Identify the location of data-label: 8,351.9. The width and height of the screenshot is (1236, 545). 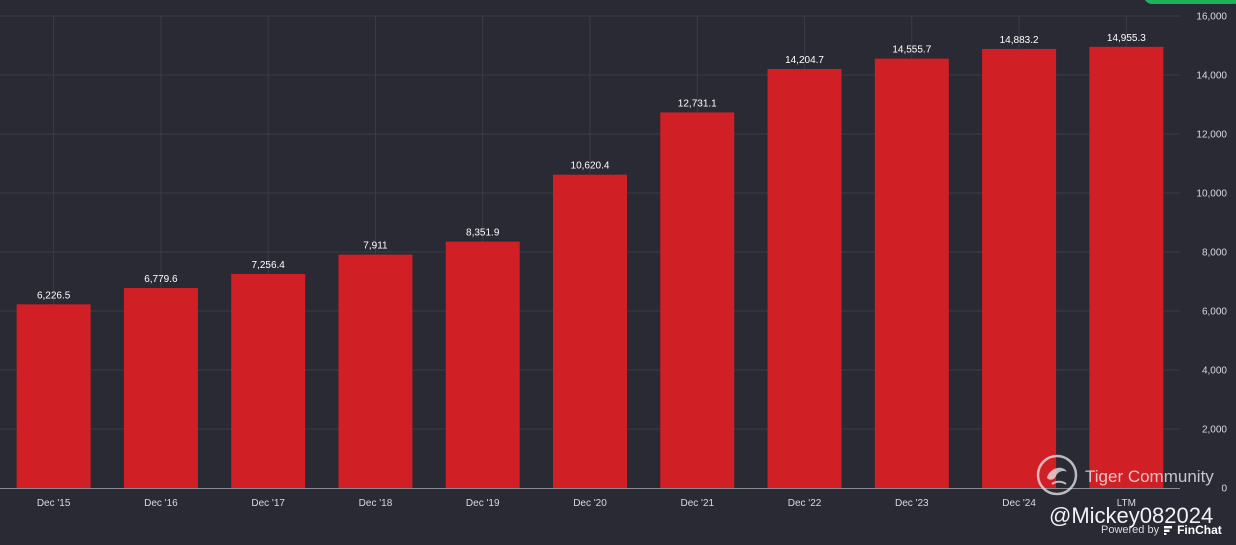
(483, 233).